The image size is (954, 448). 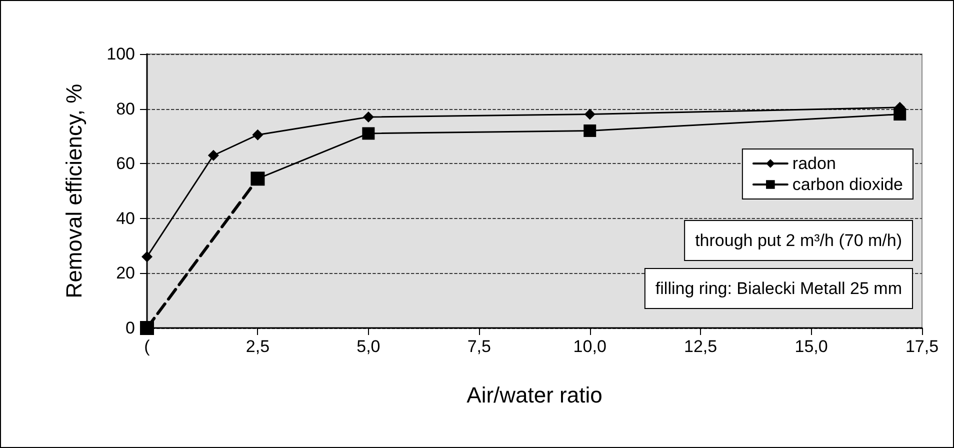 I want to click on y-tick-label: 100, so click(x=120, y=54).